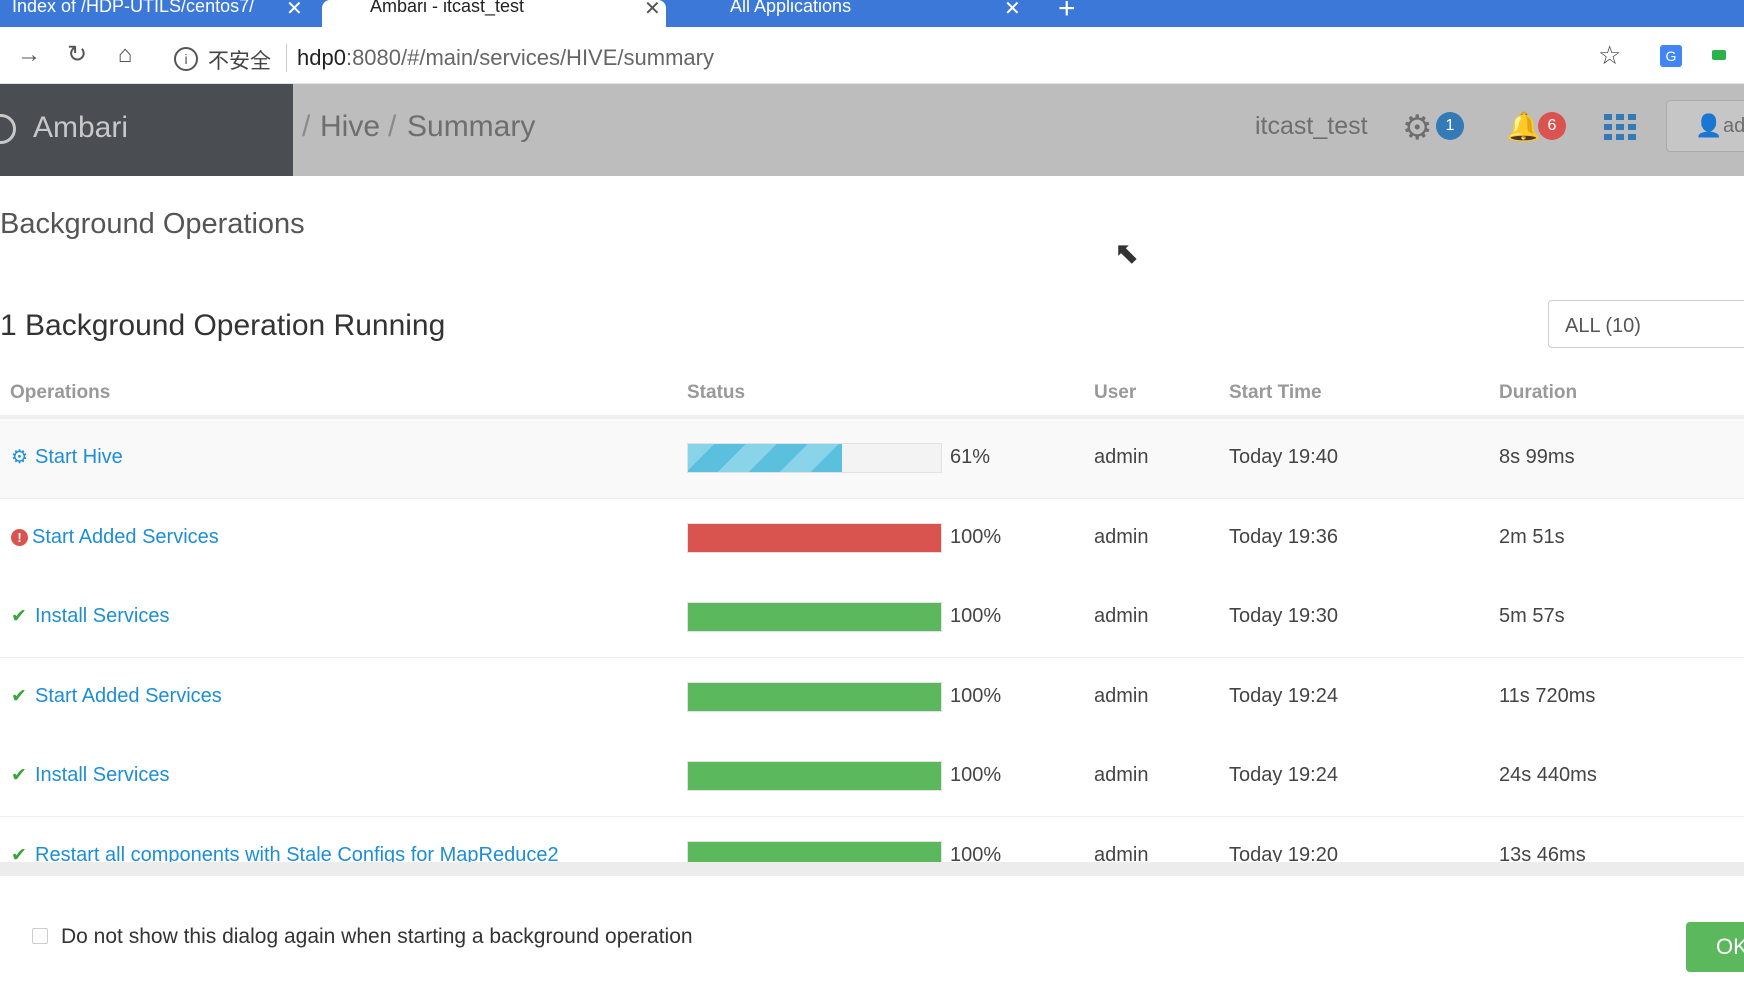 This screenshot has height=981, width=1744. Describe the element at coordinates (1671, 56) in the screenshot. I see `translate-icon: G` at that location.